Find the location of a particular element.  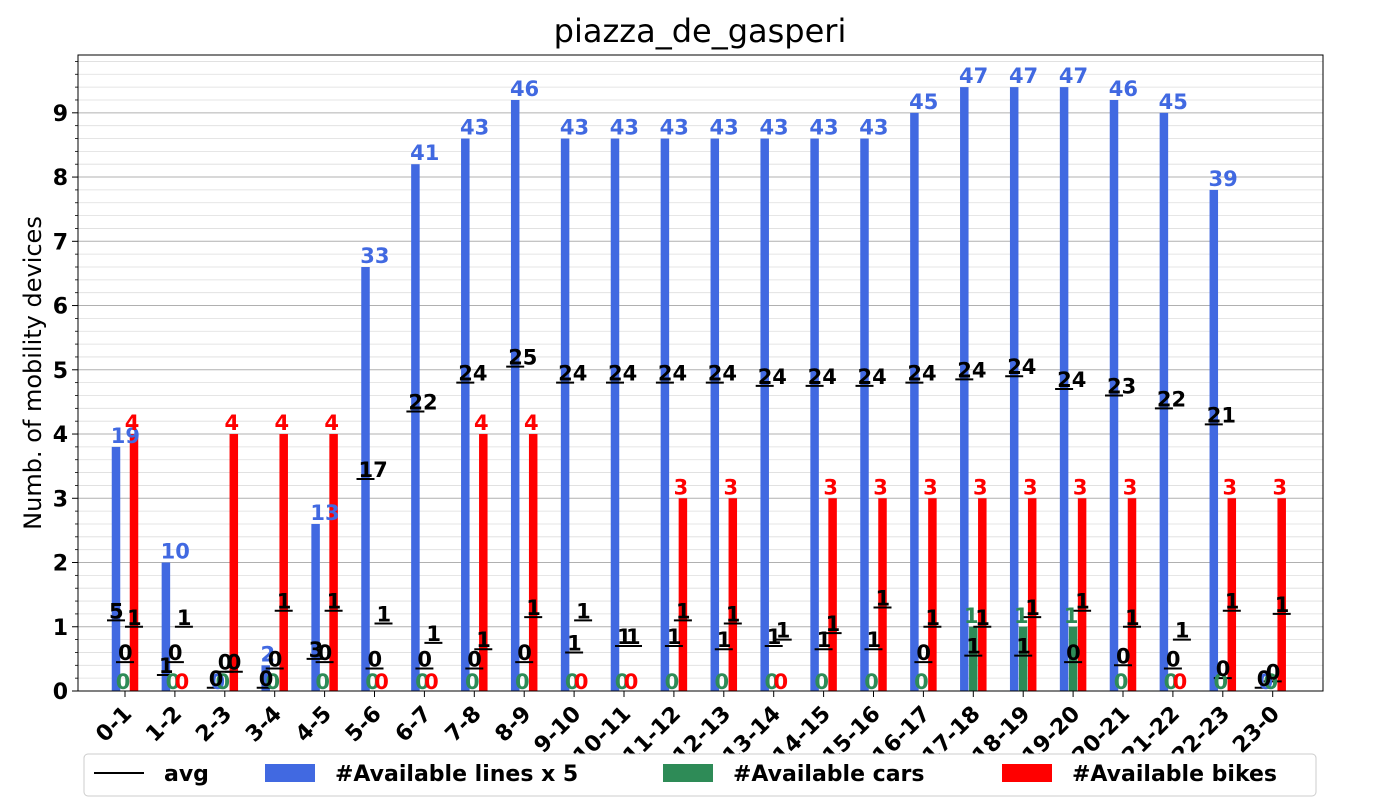

data-label: 33 is located at coordinates (374, 256).